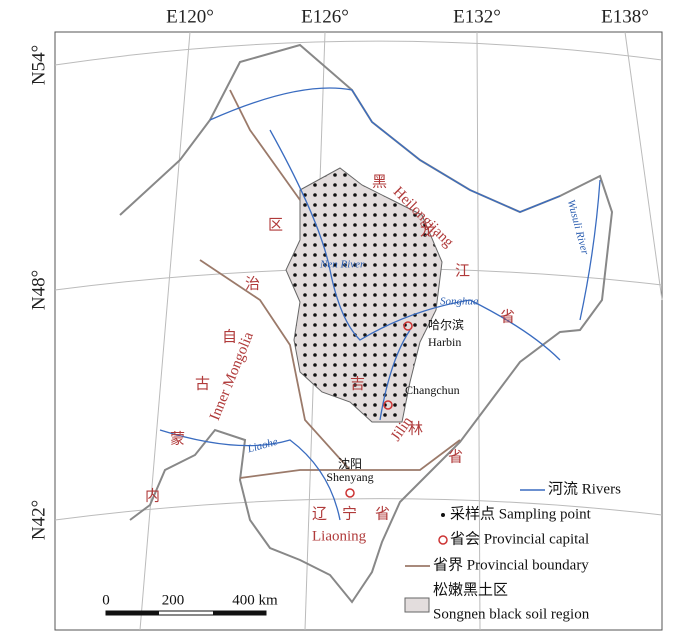 The image size is (700, 639). What do you see at coordinates (521, 513) in the screenshot?
I see `legend-label: 采样点 Sampling point` at bounding box center [521, 513].